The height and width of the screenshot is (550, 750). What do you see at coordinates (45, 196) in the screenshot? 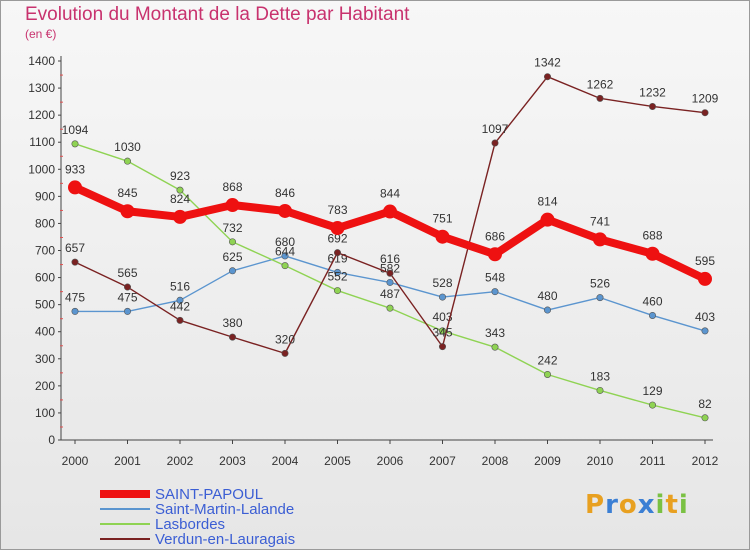
I see `y-tick-label: 900` at bounding box center [45, 196].